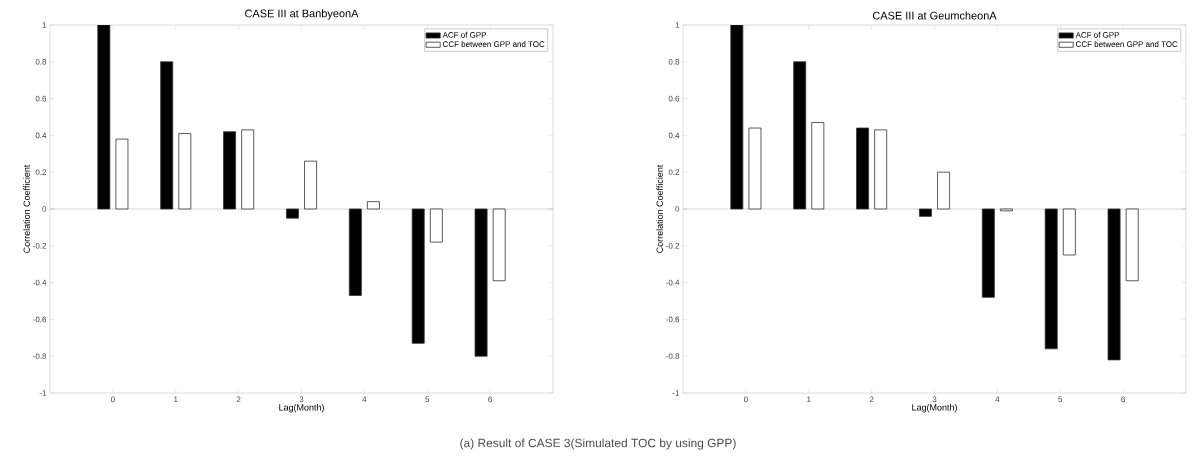 The width and height of the screenshot is (1197, 456). I want to click on chart-title: CASE III at GeumcheonA, so click(934, 15).